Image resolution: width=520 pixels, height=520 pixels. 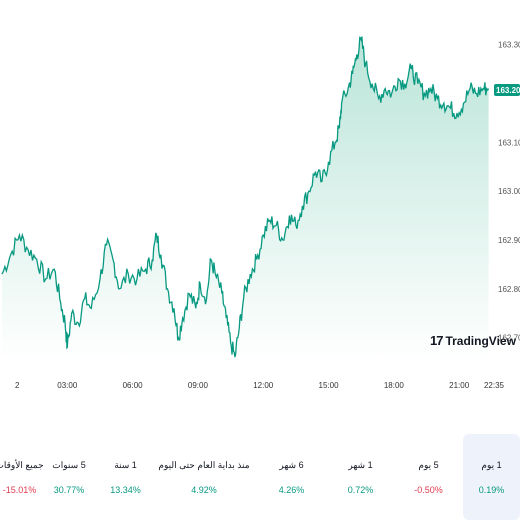 I want to click on y-axis-tick-label: 163.300, so click(x=509, y=45).